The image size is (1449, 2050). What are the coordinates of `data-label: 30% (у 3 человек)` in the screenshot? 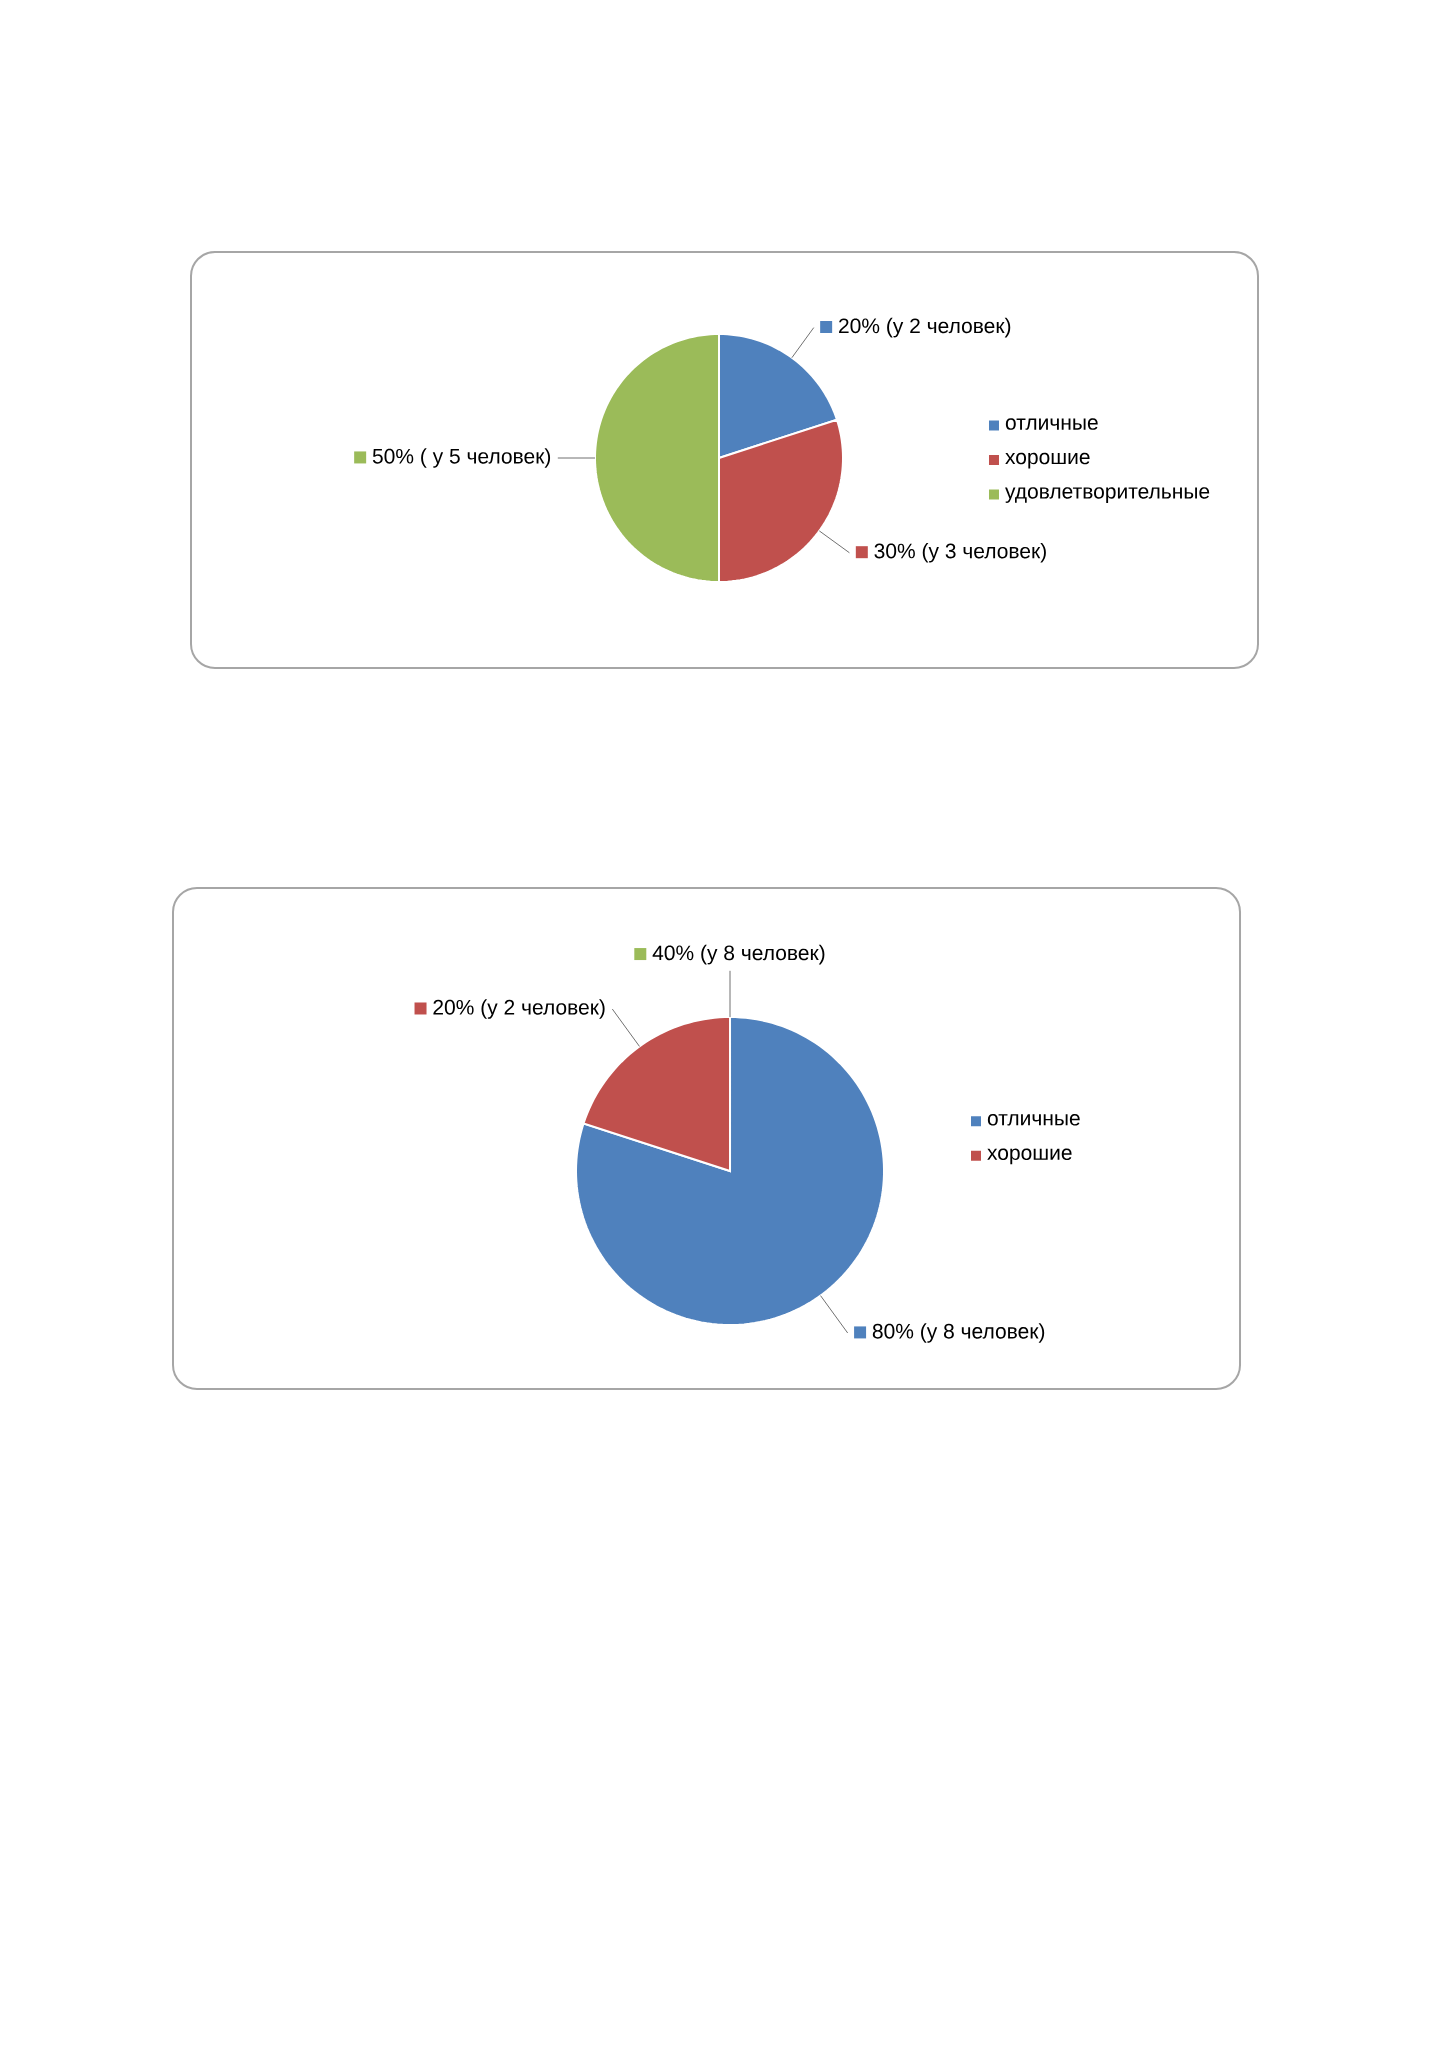 It's located at (960, 552).